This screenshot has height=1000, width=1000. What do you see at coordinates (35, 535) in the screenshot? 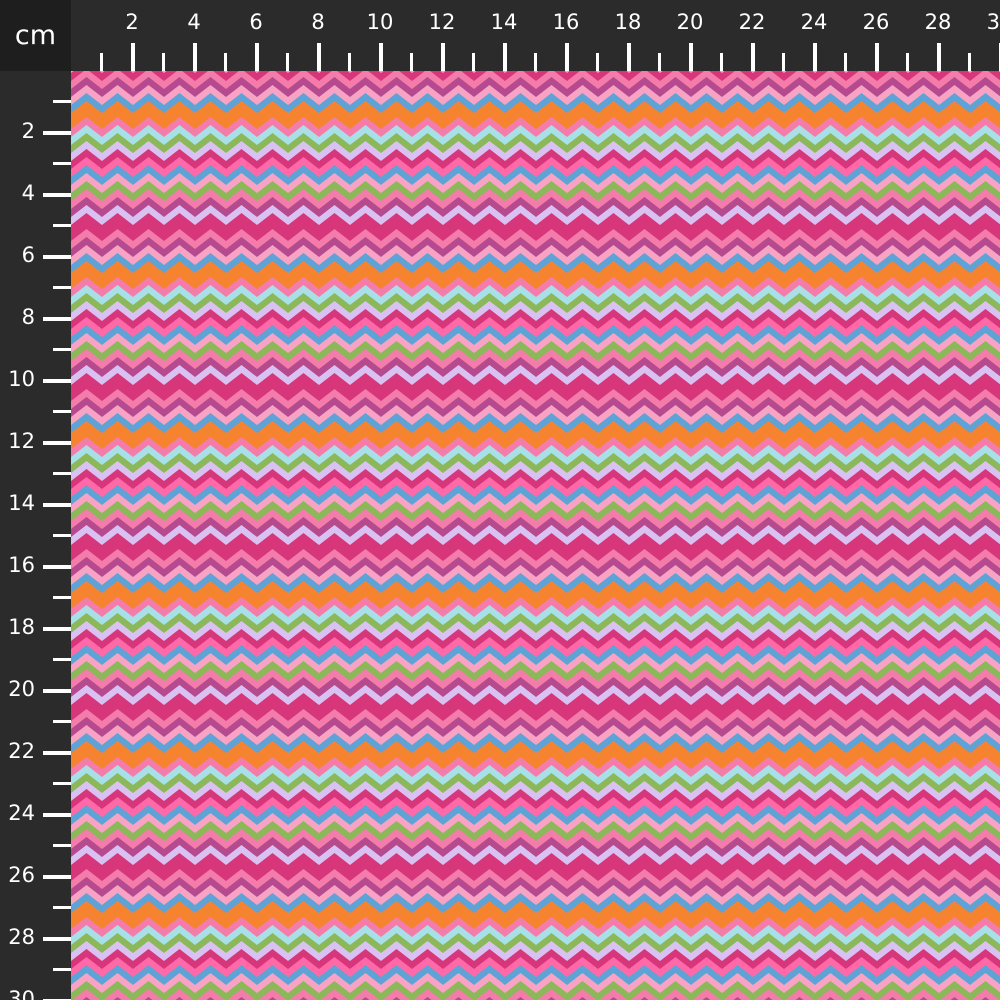
I see `left-ruler: 2 4 6 8 10 12 14 16 18 20 22 24 26 28 30` at bounding box center [35, 535].